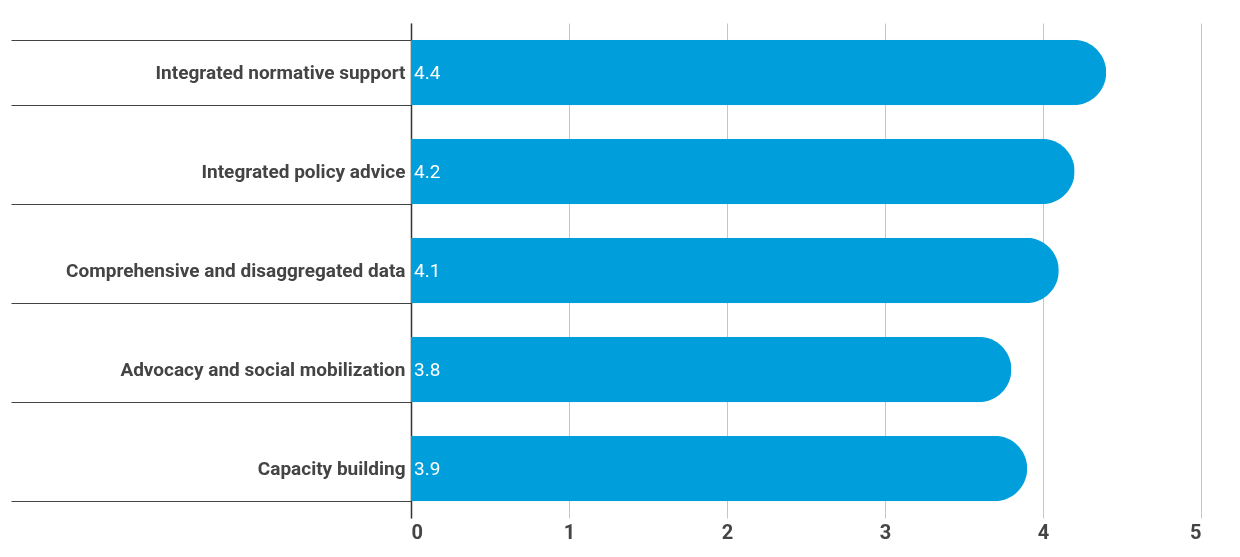 Image resolution: width=1240 pixels, height=557 pixels. I want to click on y-tick-label: Advocacy and social mobilization, so click(263, 369).